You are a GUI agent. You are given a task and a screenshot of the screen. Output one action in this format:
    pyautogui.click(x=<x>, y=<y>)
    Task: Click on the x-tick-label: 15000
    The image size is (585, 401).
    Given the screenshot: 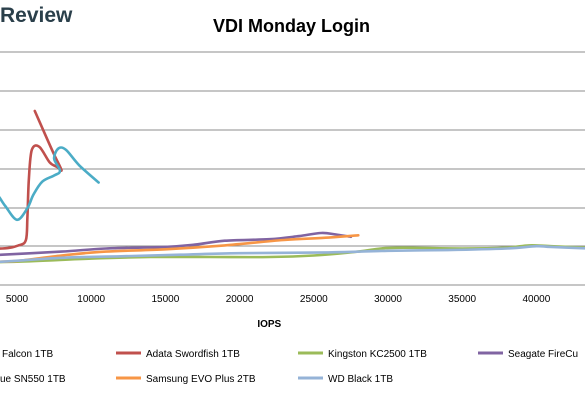 What is the action you would take?
    pyautogui.click(x=165, y=299)
    